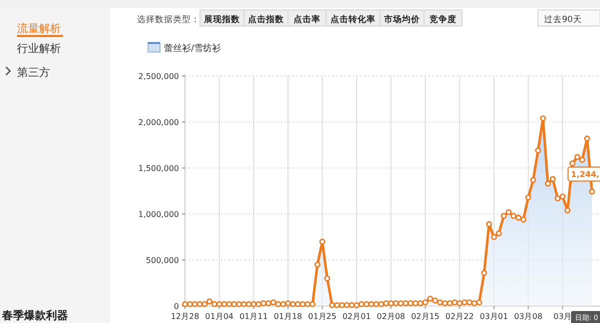 This screenshot has width=600, height=323. Describe the element at coordinates (356, 316) in the screenshot. I see `x-tick-label: 02月01` at that location.